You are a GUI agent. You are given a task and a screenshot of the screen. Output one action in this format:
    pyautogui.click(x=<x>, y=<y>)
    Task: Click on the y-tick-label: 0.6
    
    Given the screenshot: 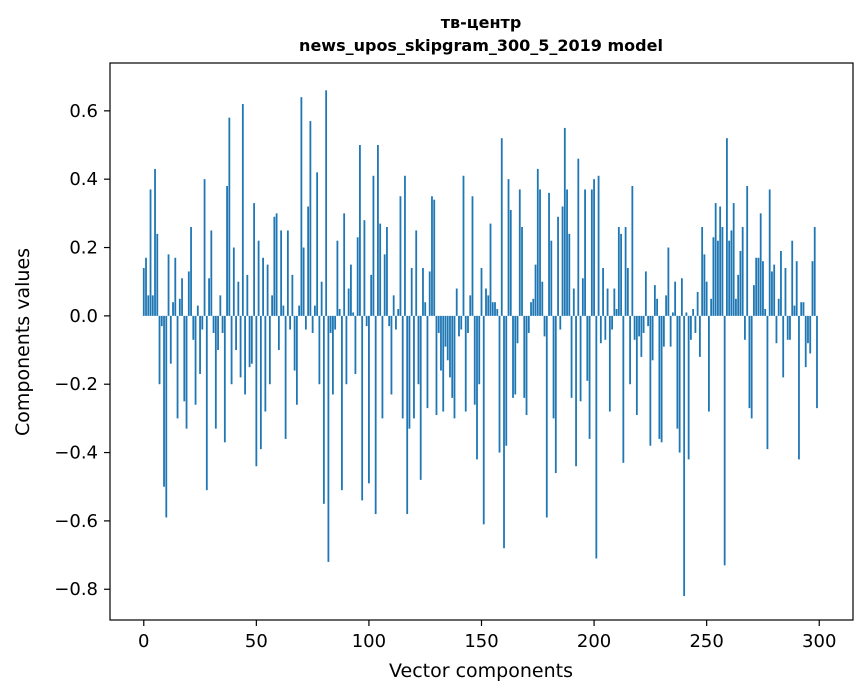 What is the action you would take?
    pyautogui.click(x=83, y=111)
    